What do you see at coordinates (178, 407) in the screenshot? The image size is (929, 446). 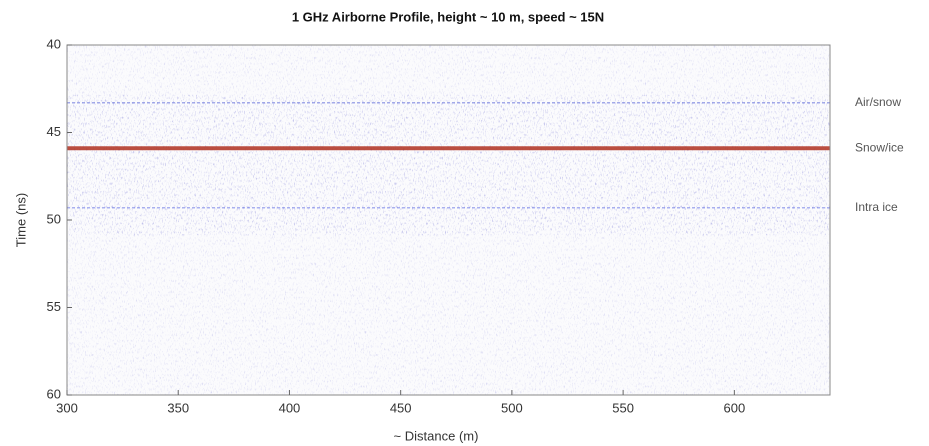 I see `x-tick-label: 350` at bounding box center [178, 407].